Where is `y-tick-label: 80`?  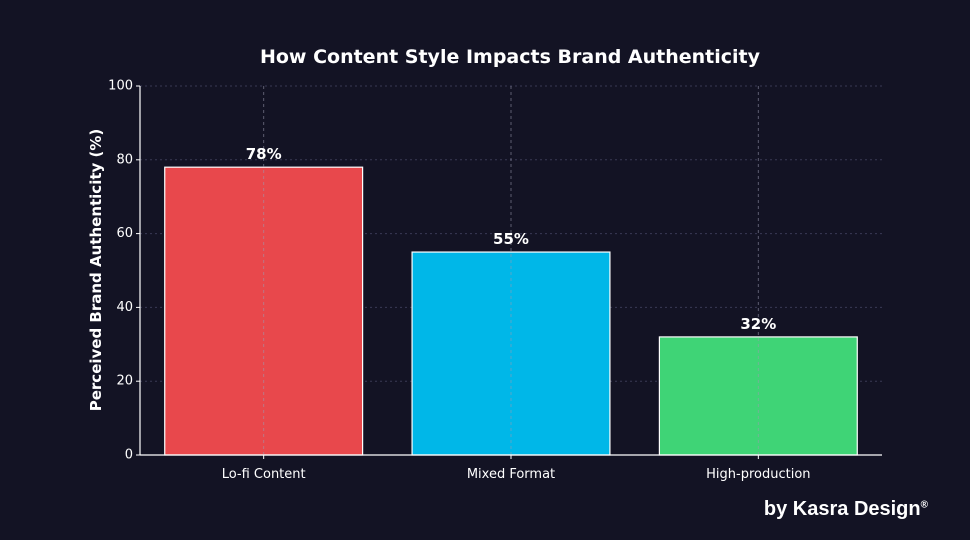
y-tick-label: 80 is located at coordinates (124, 159).